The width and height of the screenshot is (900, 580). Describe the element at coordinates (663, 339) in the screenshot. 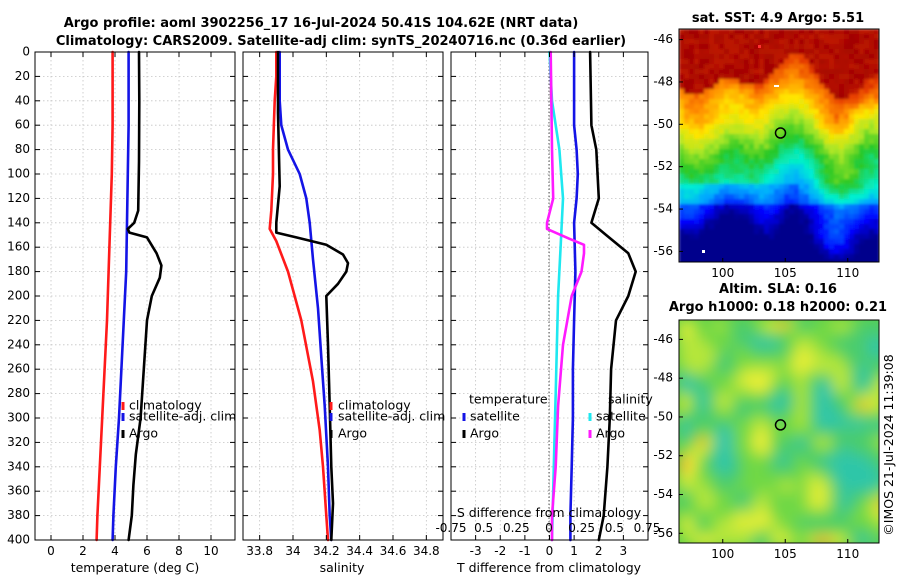

I see `sla-ytick-label: -46` at that location.